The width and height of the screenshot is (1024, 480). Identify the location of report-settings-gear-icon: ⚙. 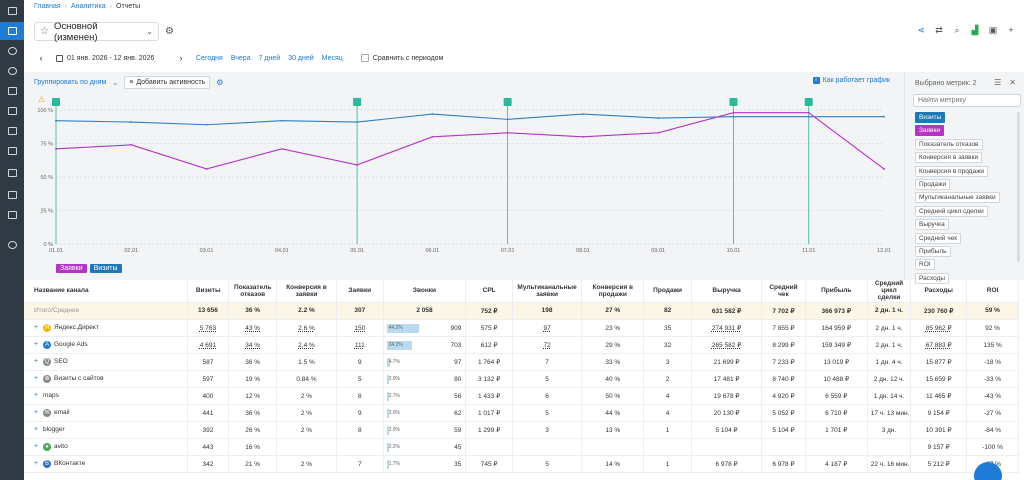
(169, 31).